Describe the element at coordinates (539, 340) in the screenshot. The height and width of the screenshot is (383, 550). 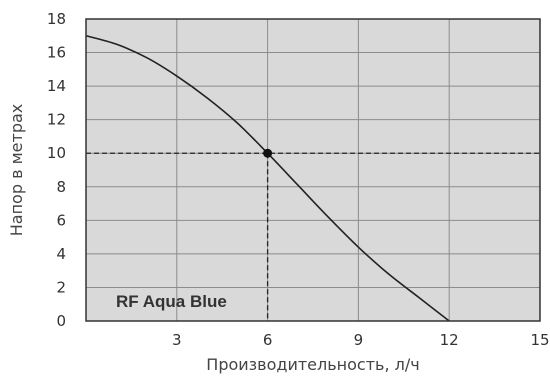
I see `x-tick-label-15: 15` at that location.